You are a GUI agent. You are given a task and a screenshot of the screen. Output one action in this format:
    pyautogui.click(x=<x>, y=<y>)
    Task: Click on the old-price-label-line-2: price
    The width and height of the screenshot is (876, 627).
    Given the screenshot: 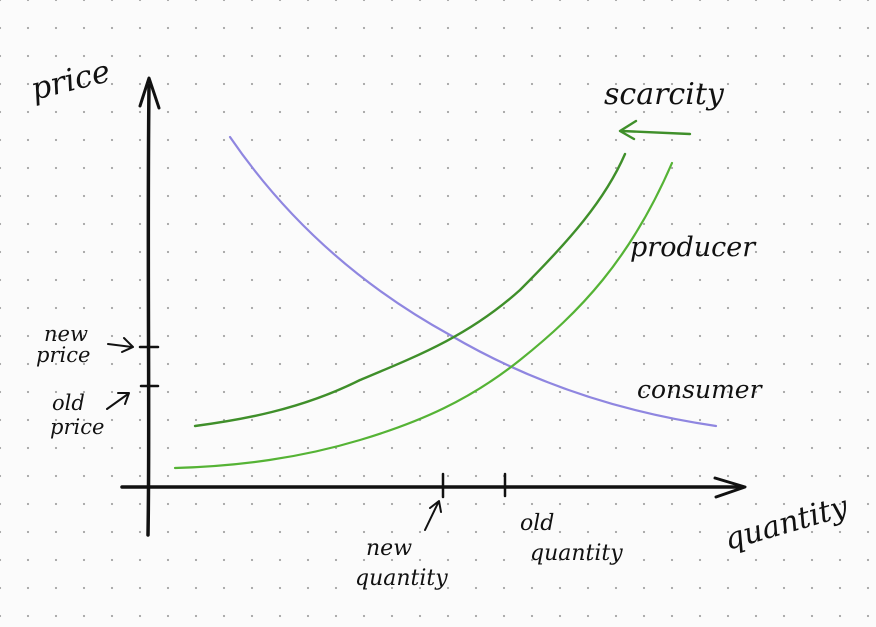 What is the action you would take?
    pyautogui.click(x=77, y=427)
    